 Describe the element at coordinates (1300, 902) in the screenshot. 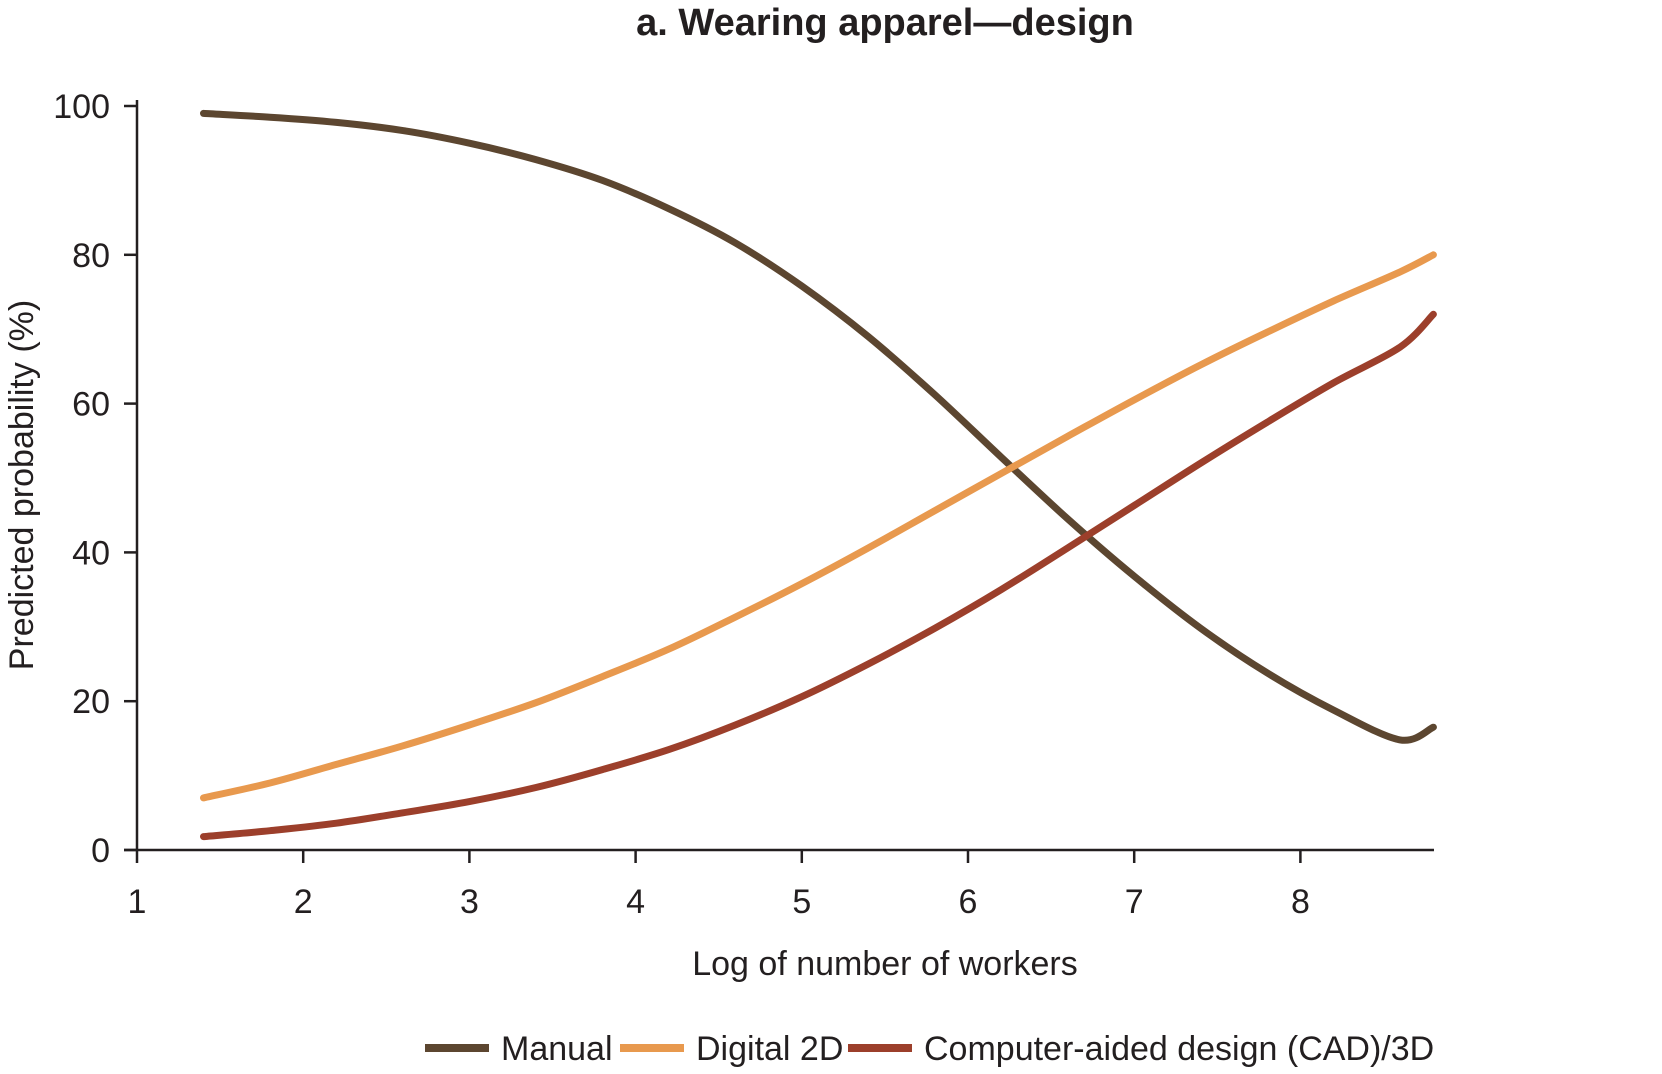

I see `x-tick-label: 8` at that location.